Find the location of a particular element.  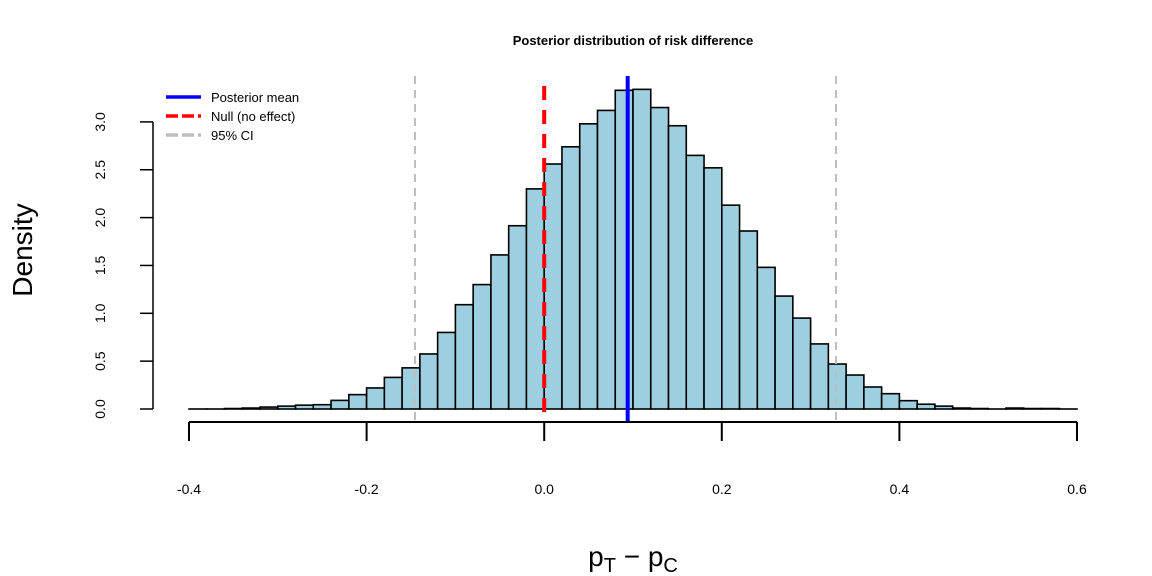

y-tick-label: 1.5 is located at coordinates (100, 266).